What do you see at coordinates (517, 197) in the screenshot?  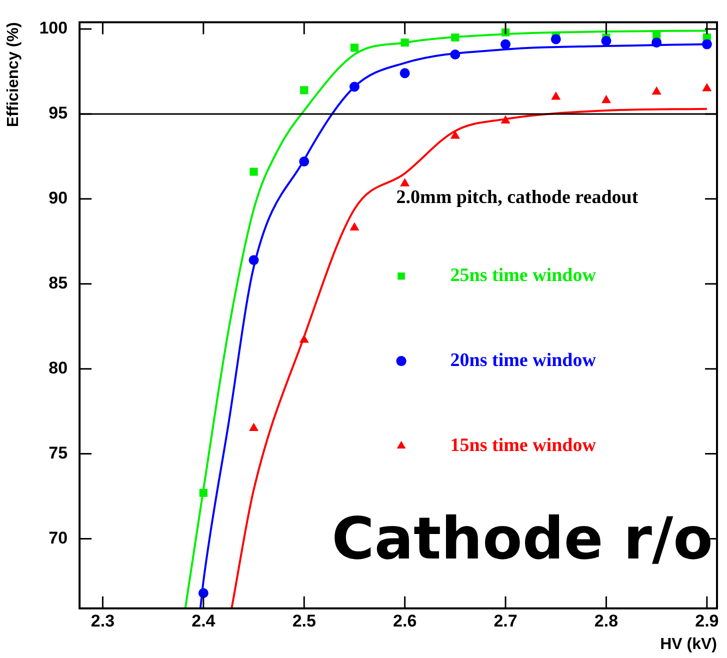 I see `legend-title: 2.0mm pitch, cathode readout` at bounding box center [517, 197].